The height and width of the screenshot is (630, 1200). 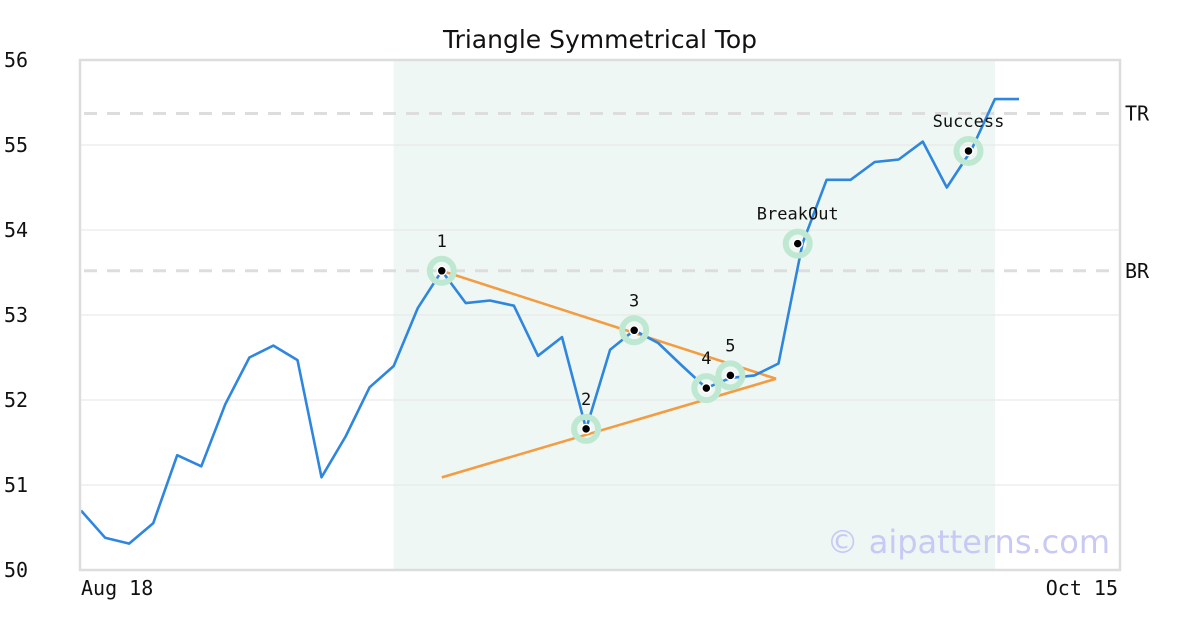 I want to click on y-axis: 50 51 52 53 54 55 56, so click(x=16, y=315).